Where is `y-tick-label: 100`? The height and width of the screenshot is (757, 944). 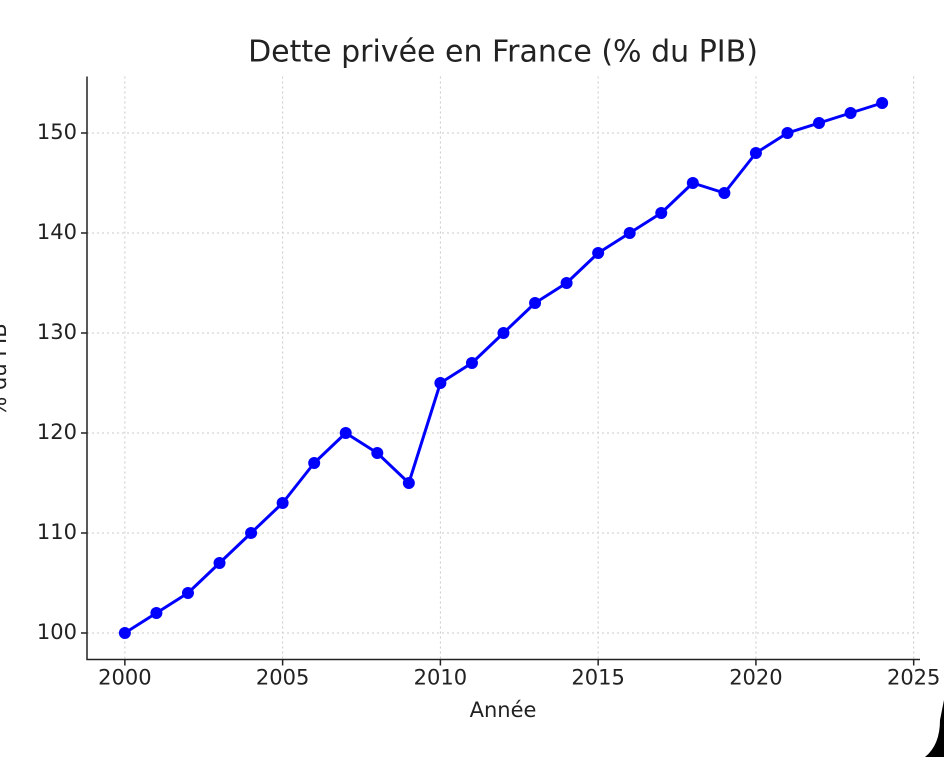 y-tick-label: 100 is located at coordinates (57, 632).